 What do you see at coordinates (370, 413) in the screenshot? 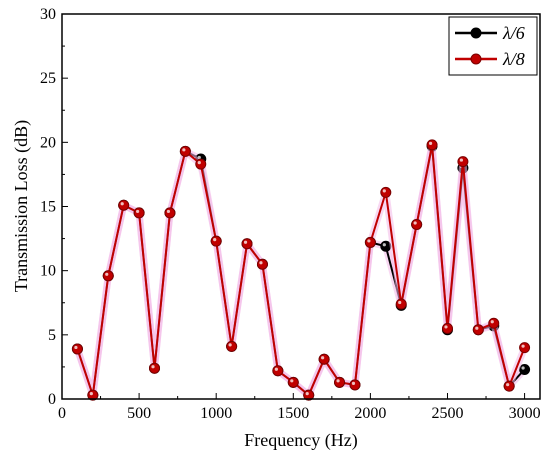
I see `x-tick-label: 2000` at bounding box center [370, 413].